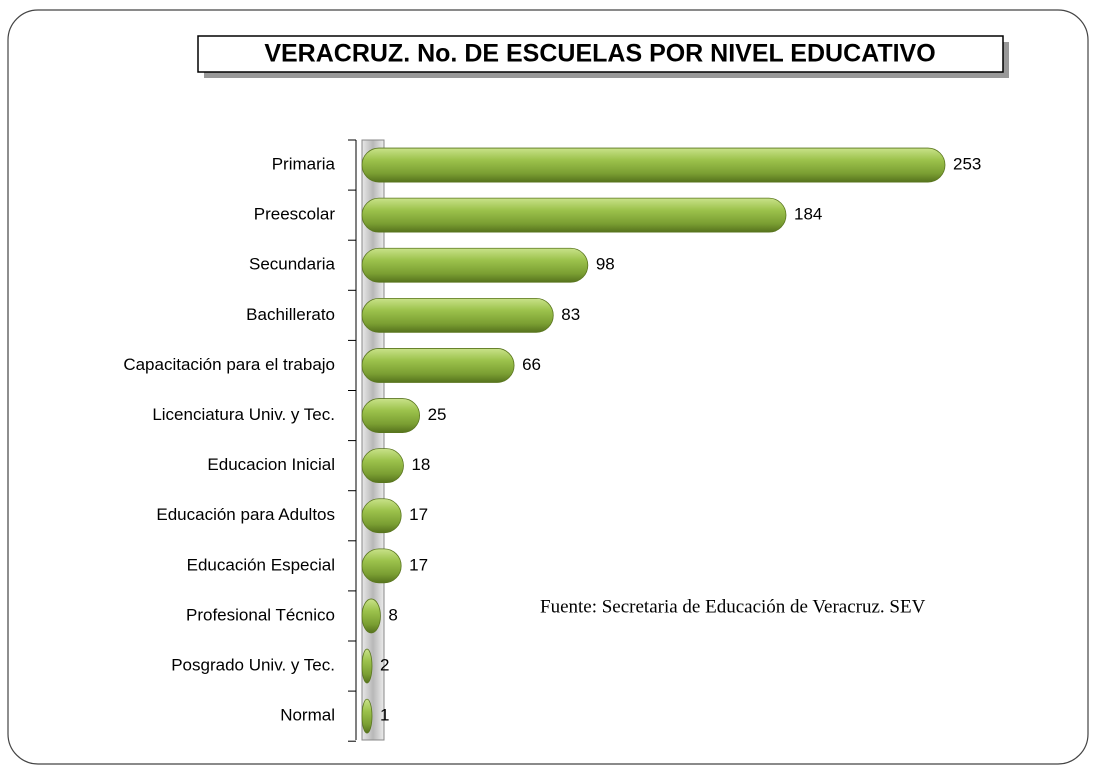 The height and width of the screenshot is (769, 1094). What do you see at coordinates (229, 364) in the screenshot?
I see `category-label: Capacitación para el trabajo` at bounding box center [229, 364].